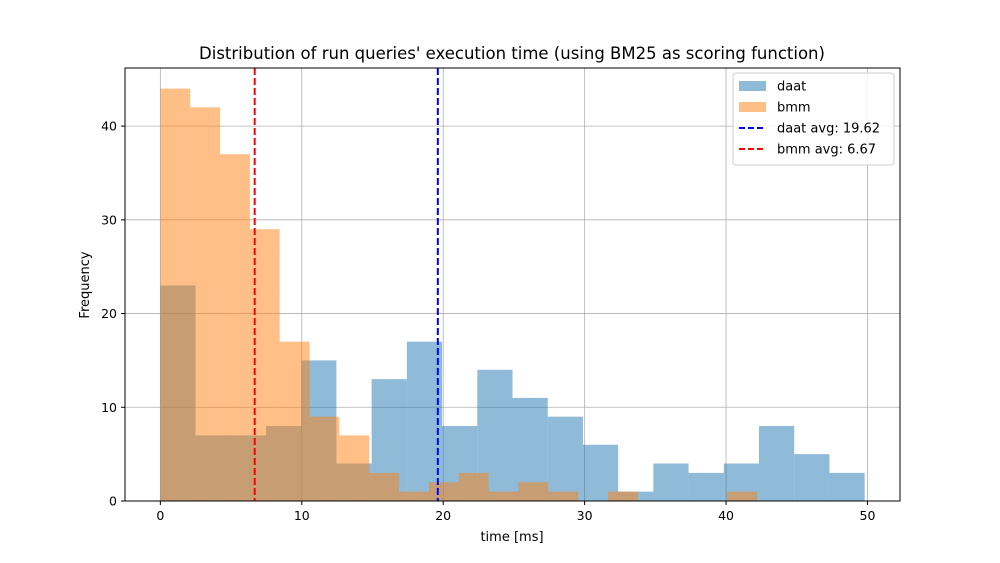 The width and height of the screenshot is (1000, 563). Describe the element at coordinates (443, 515) in the screenshot. I see `x-tick-label: 20` at that location.